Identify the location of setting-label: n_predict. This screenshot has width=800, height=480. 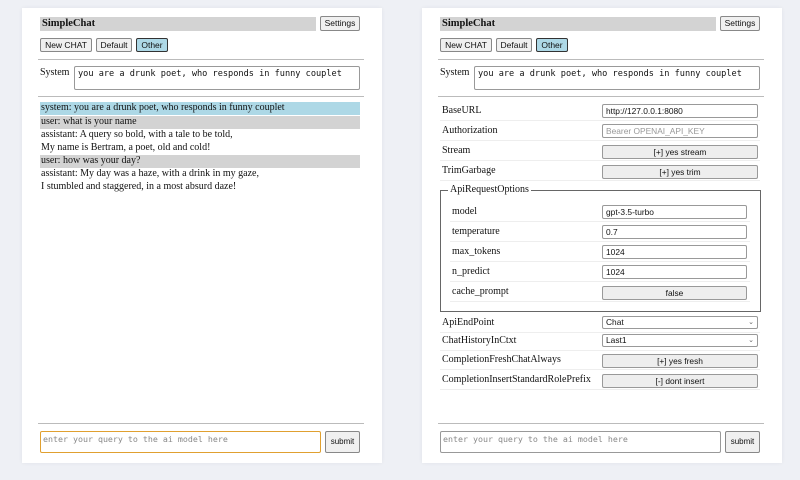
(471, 271).